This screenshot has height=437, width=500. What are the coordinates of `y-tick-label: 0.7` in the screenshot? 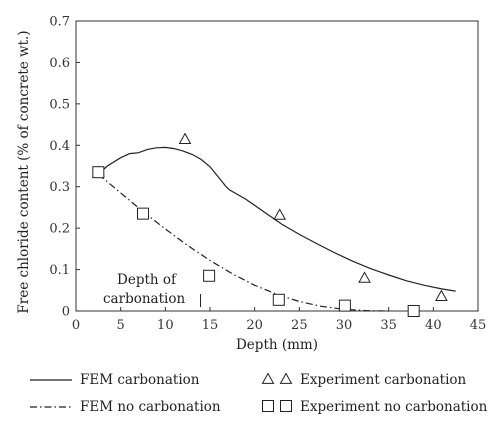 It's located at (59, 22).